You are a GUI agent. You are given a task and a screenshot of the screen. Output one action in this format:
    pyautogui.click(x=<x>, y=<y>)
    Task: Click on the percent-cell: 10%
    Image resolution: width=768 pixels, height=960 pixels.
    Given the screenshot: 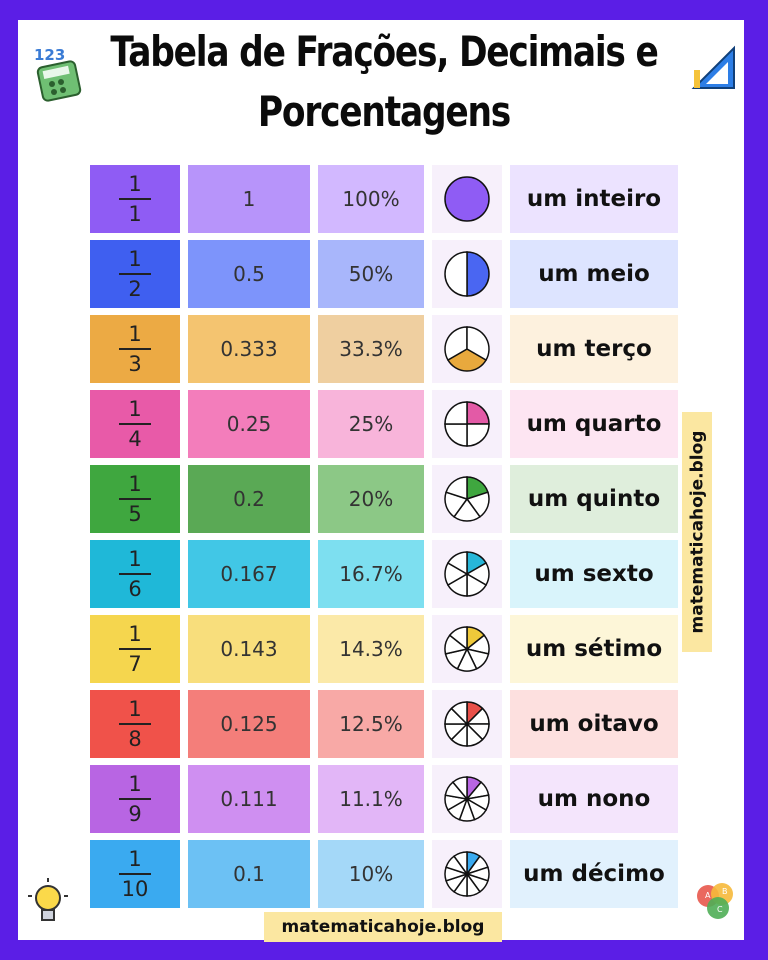 What is the action you would take?
    pyautogui.click(x=371, y=874)
    